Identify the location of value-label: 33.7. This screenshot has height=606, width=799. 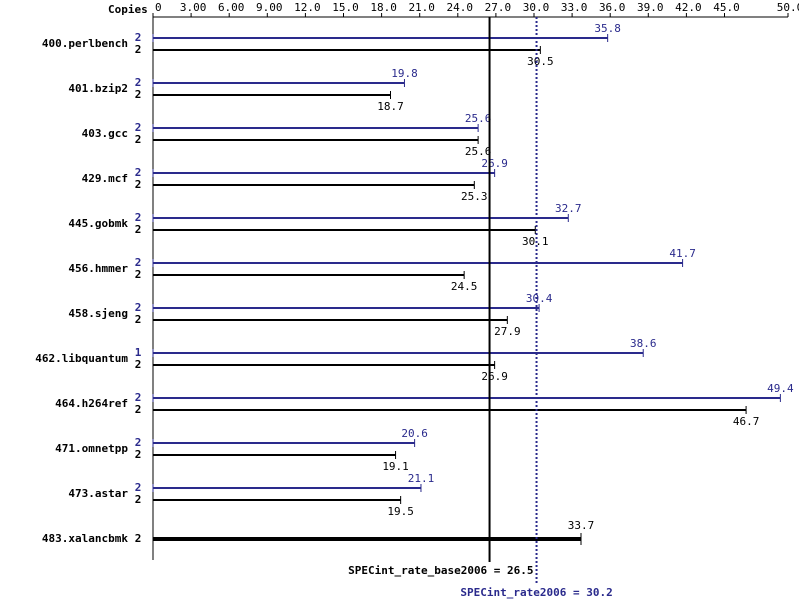
(581, 525).